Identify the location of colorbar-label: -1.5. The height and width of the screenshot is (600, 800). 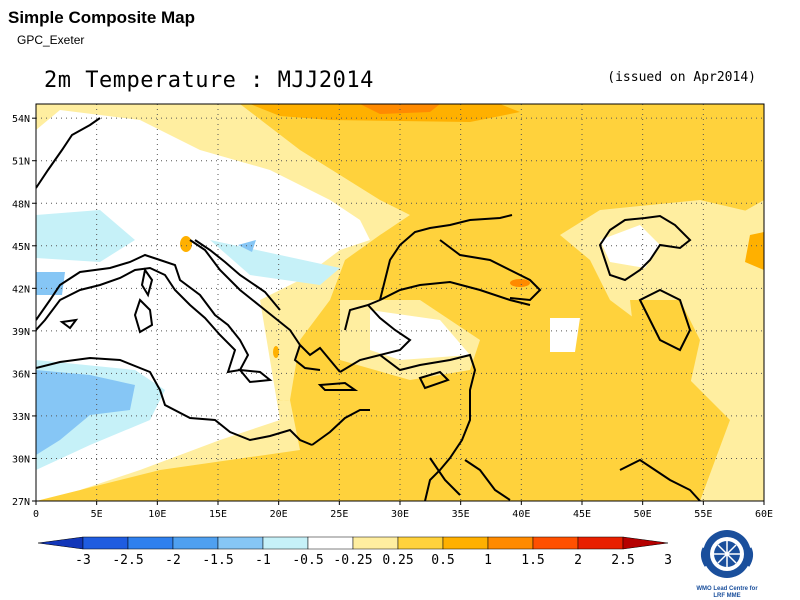
(217, 560).